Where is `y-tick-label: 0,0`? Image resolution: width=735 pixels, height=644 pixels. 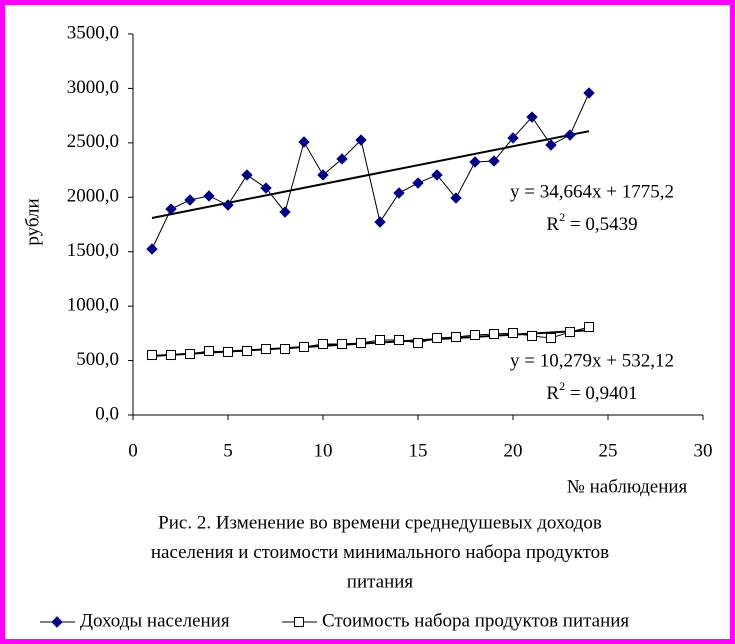 y-tick-label: 0,0 is located at coordinates (107, 413).